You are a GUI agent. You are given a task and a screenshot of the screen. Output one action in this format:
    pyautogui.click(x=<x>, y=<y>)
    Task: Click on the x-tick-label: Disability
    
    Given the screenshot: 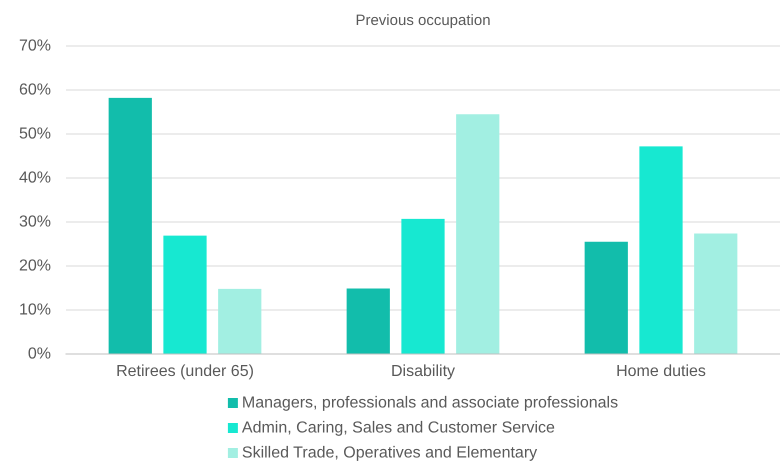 What is the action you would take?
    pyautogui.click(x=423, y=371)
    